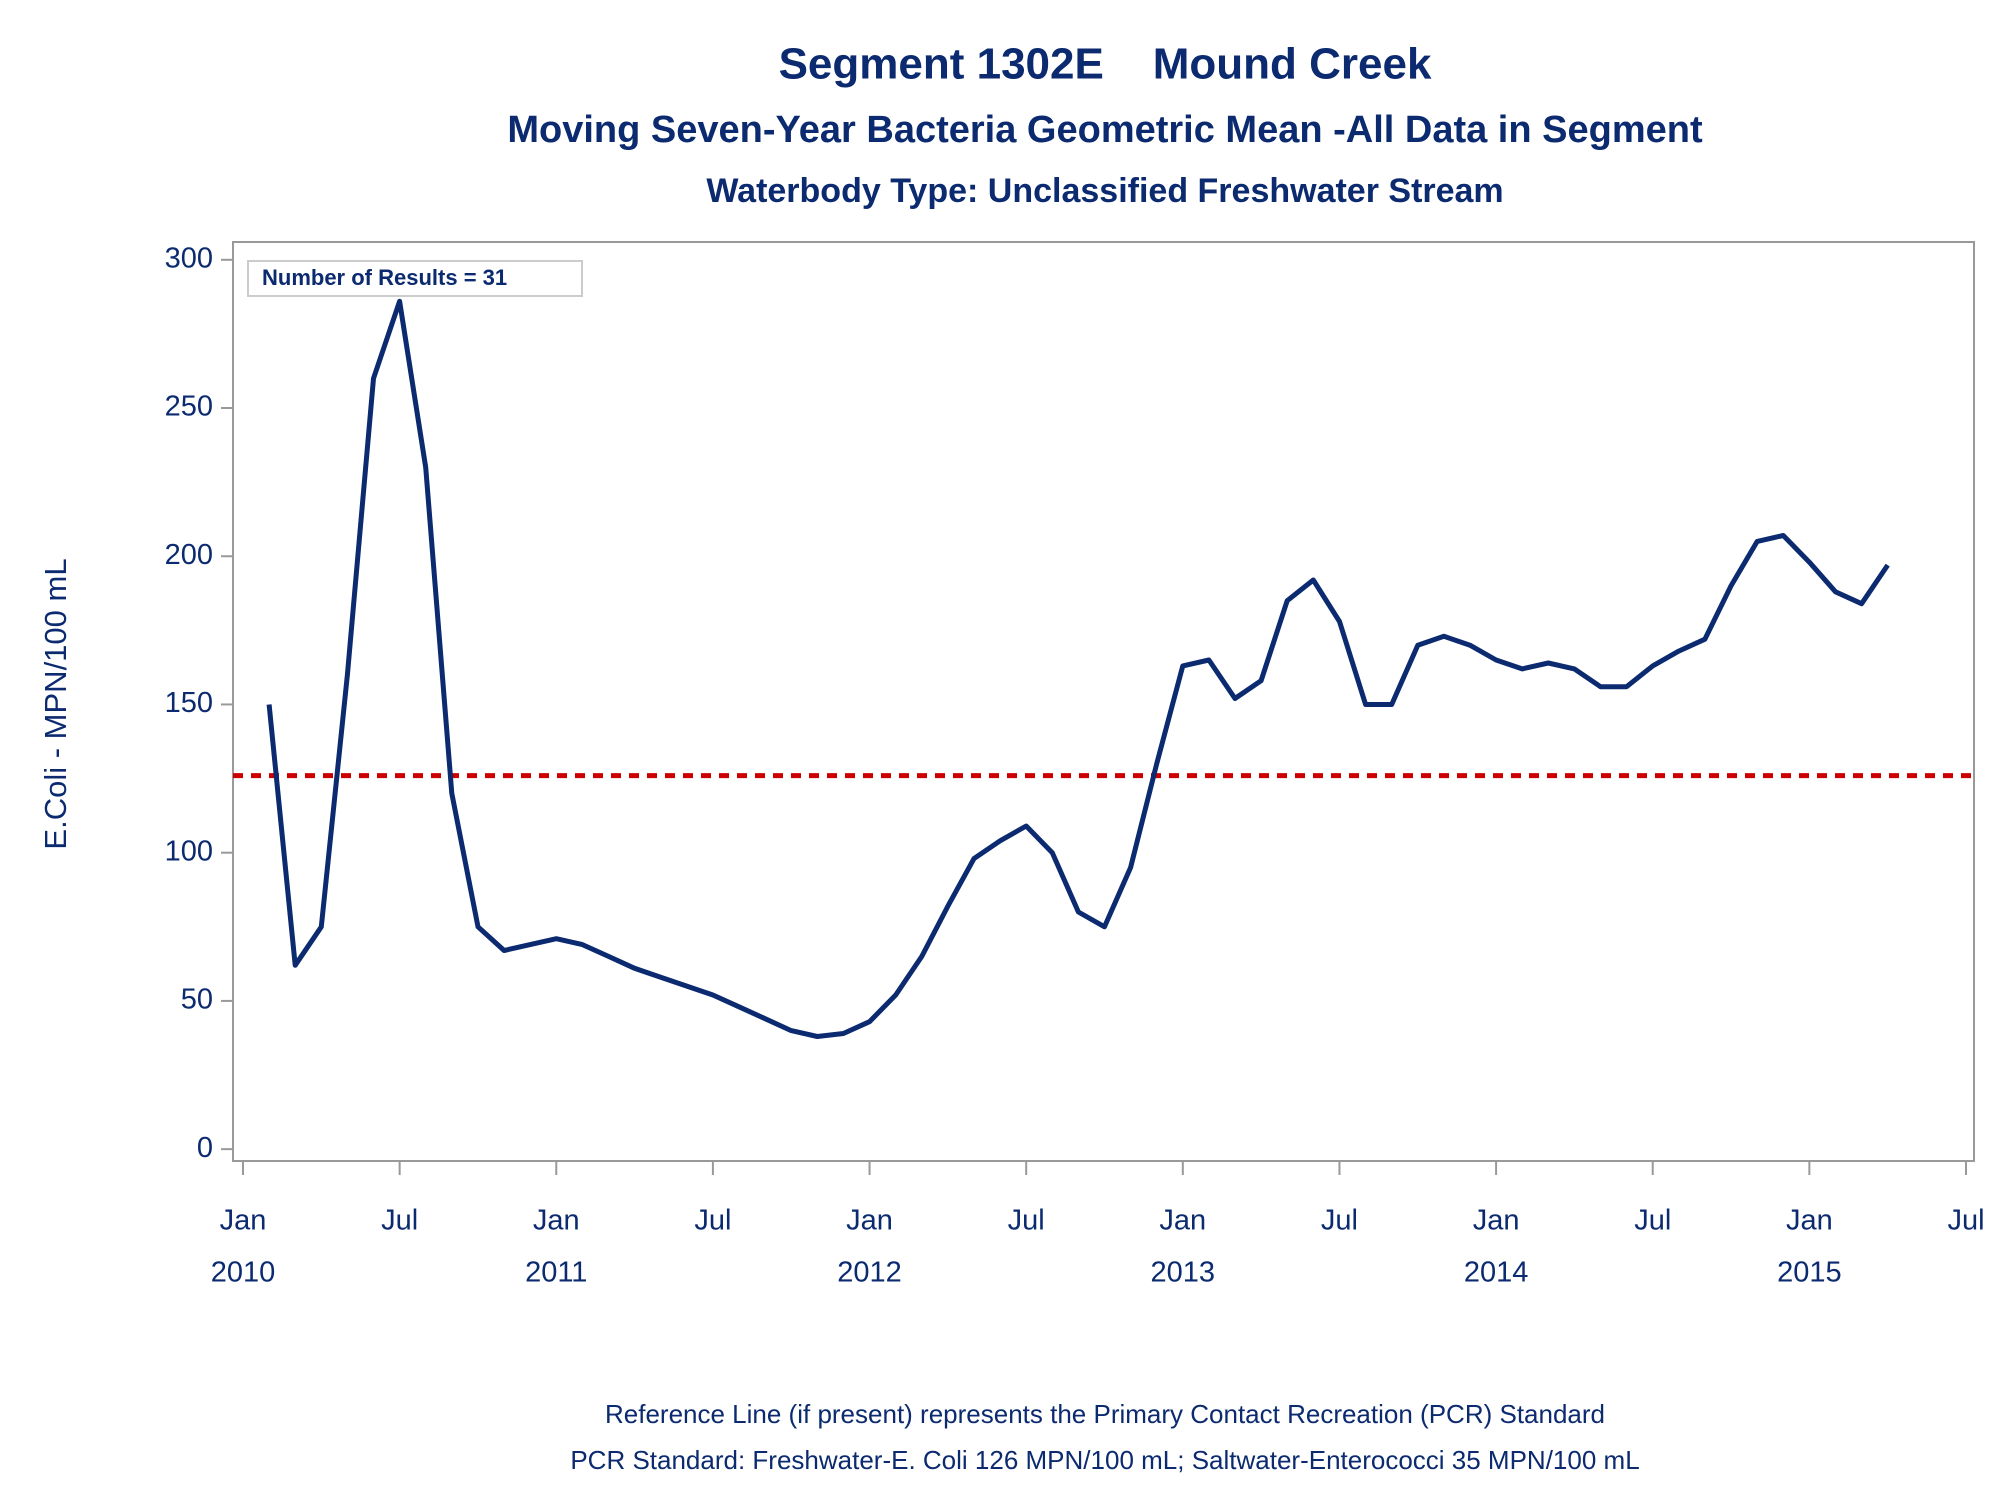 The image size is (2000, 1500). Describe the element at coordinates (197, 1000) in the screenshot. I see `y-tick-label: 50` at that location.